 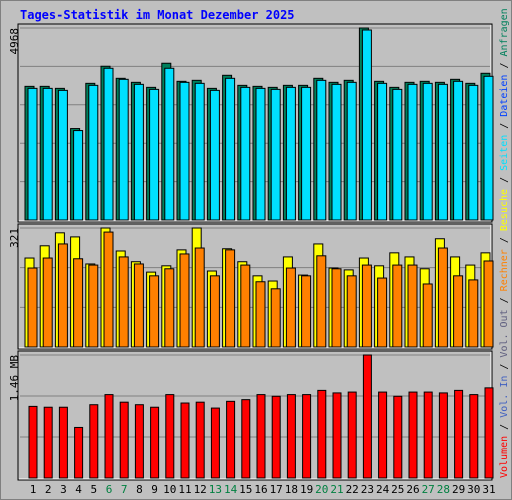 What do you see at coordinates (443, 489) in the screenshot?
I see `x-tick-label: 28` at bounding box center [443, 489].